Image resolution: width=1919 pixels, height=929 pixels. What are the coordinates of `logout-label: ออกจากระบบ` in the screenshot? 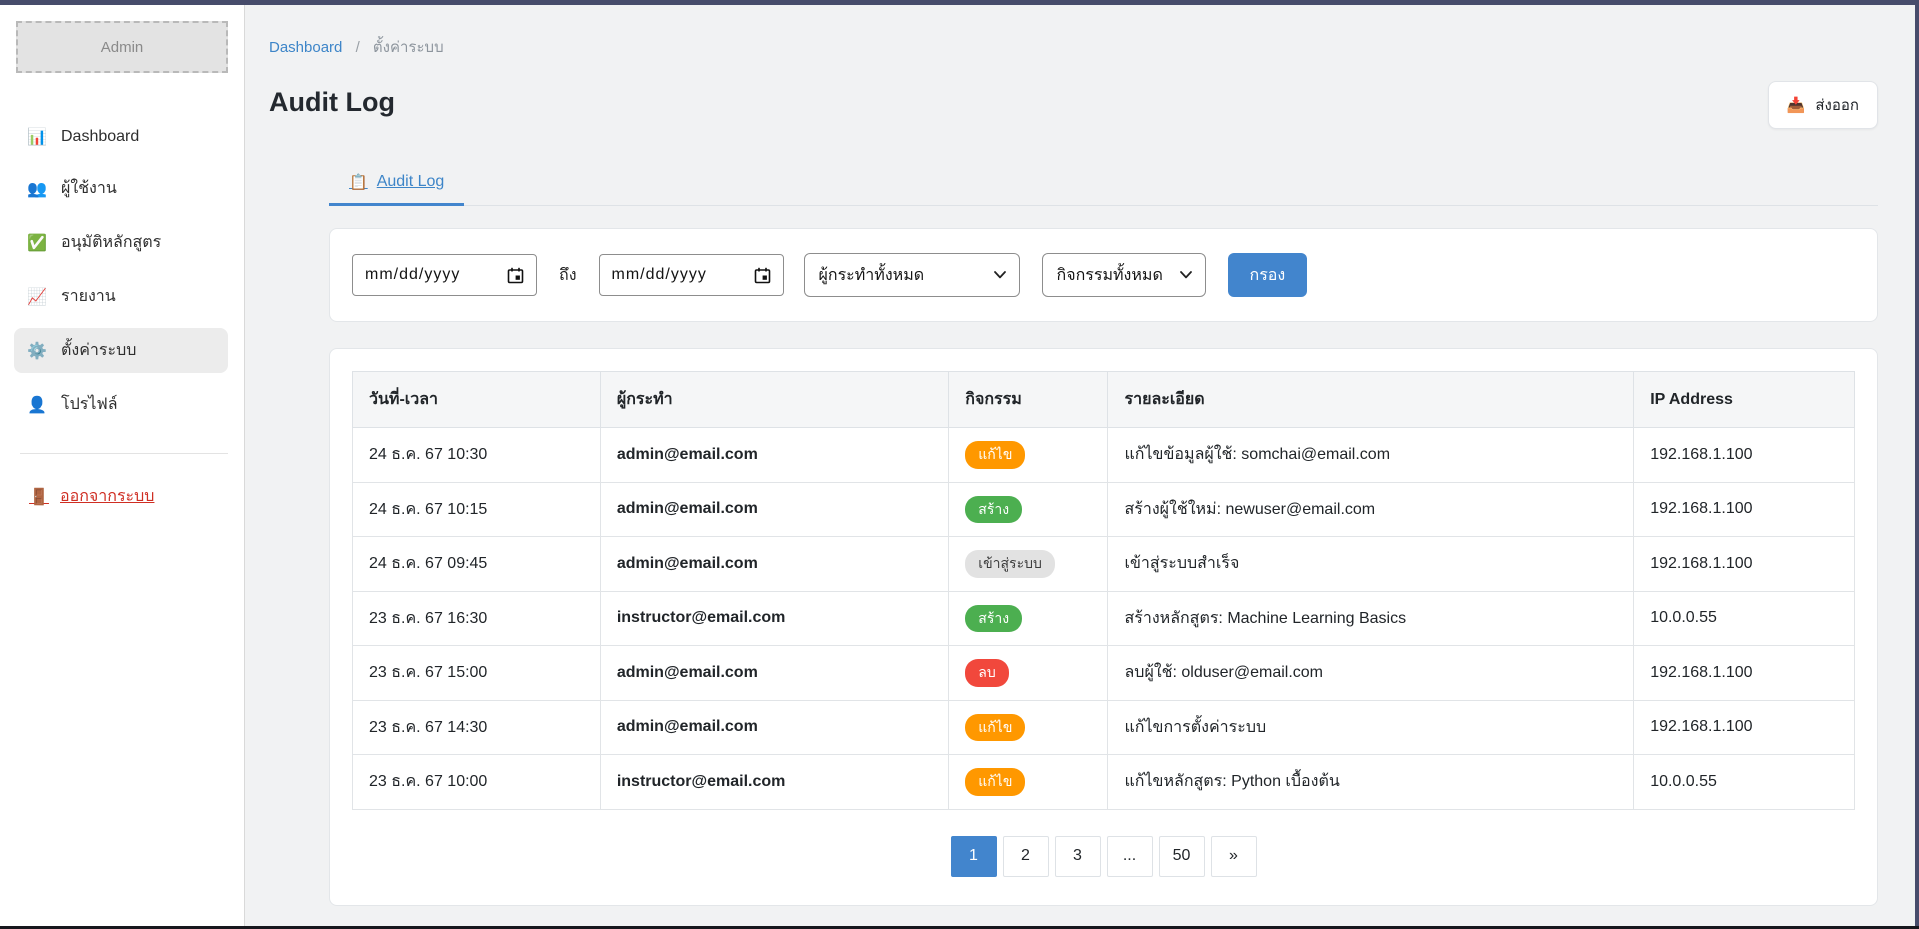 It's located at (107, 496).